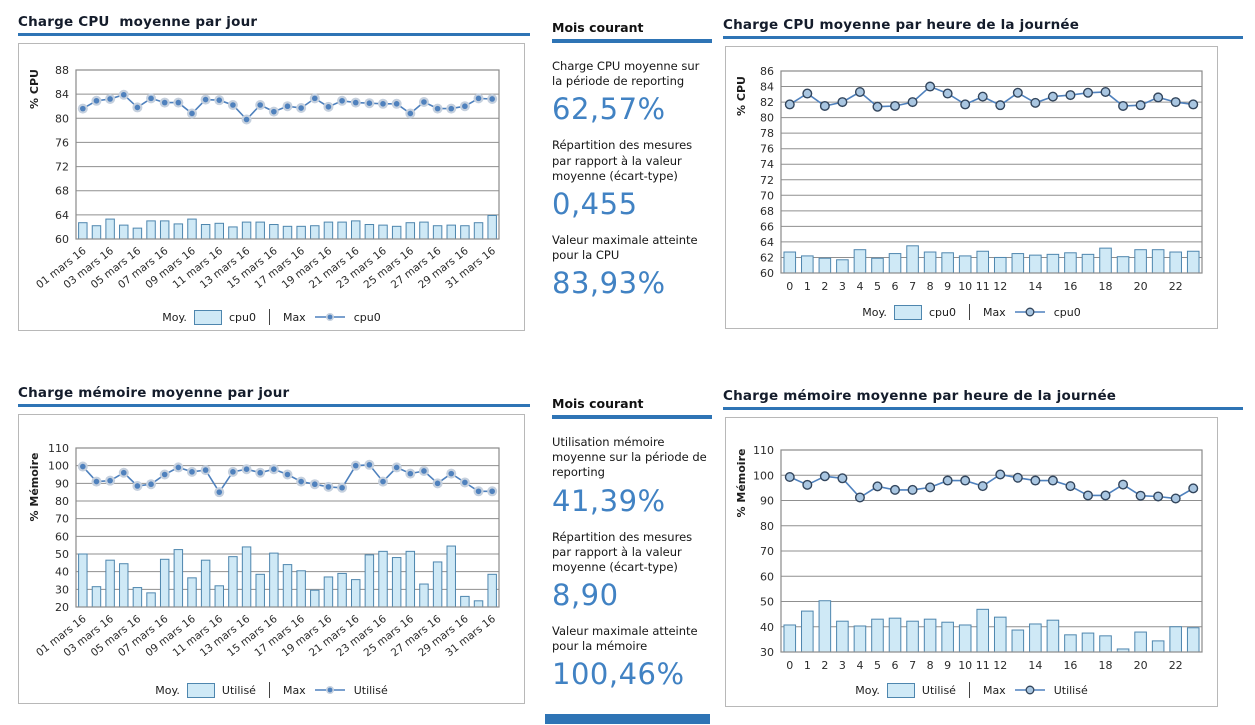 This screenshot has width=1255, height=725. What do you see at coordinates (767, 257) in the screenshot?
I see `svg-text: 62` at bounding box center [767, 257].